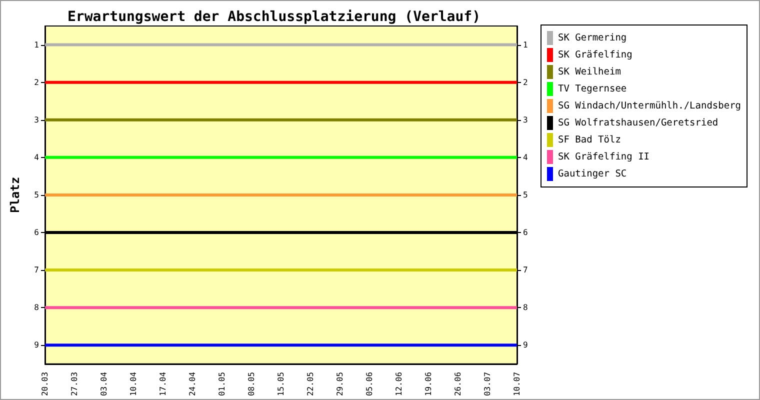 This screenshot has height=400, width=760. Describe the element at coordinates (592, 89) in the screenshot. I see `legend-label: TV Tegernsee` at that location.